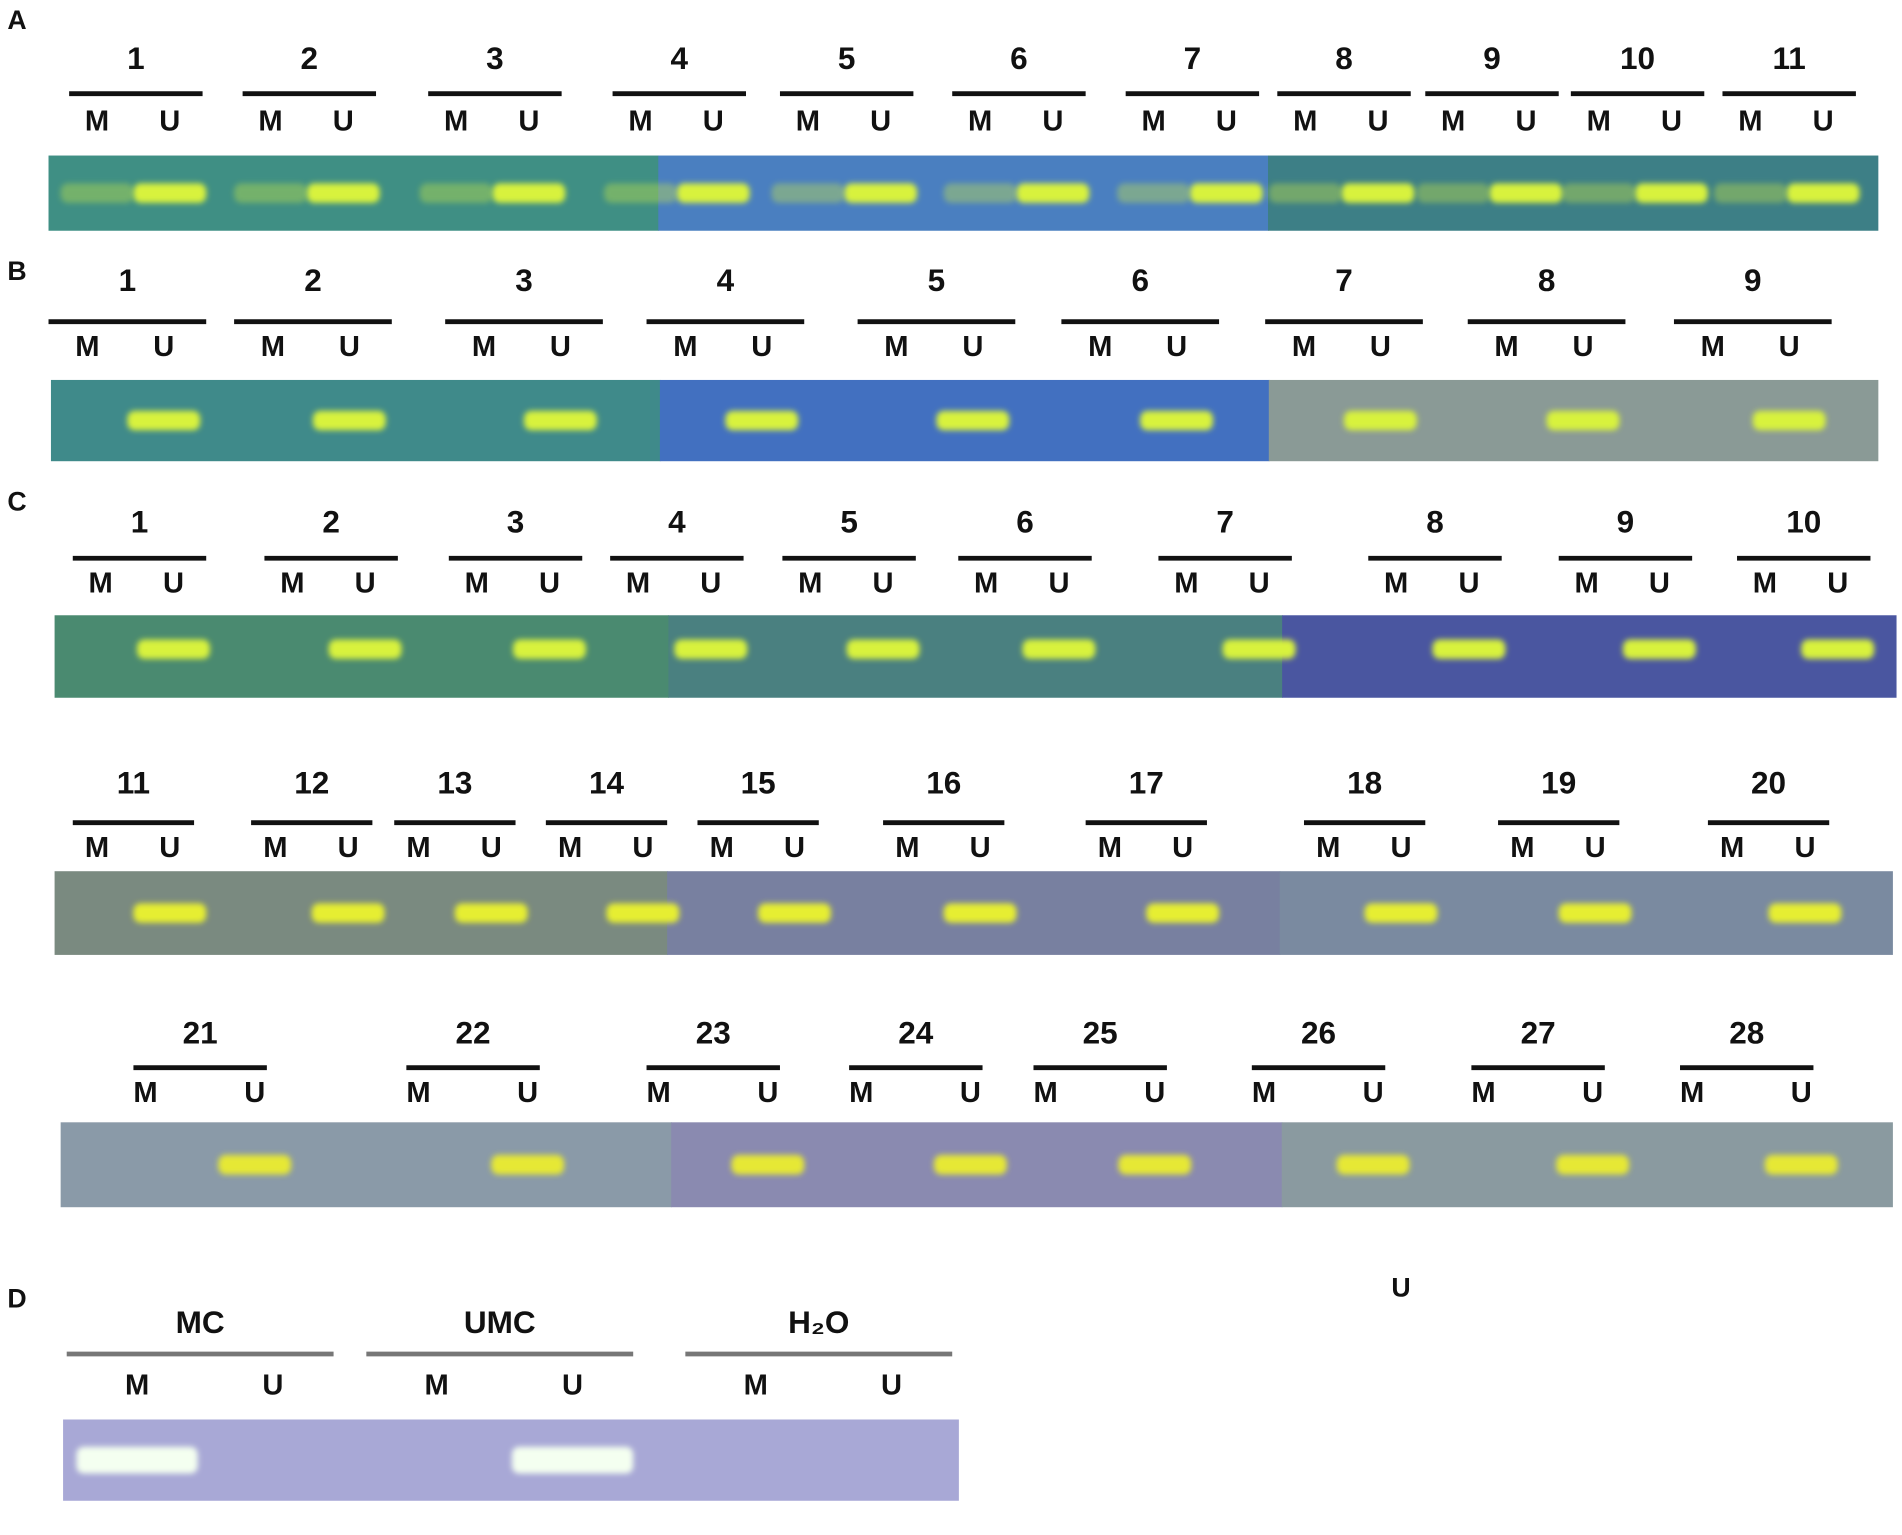  I want to click on sample-label: 16, so click(943, 782).